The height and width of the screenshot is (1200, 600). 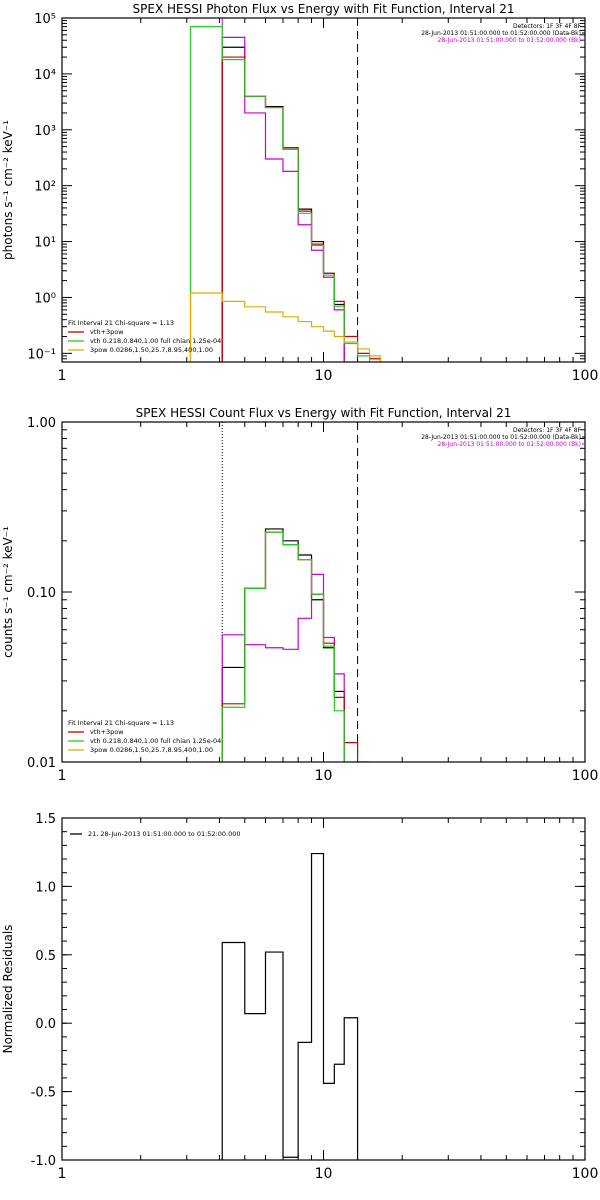 I want to click on y-tick-label: 10⁻¹, so click(x=41, y=354).